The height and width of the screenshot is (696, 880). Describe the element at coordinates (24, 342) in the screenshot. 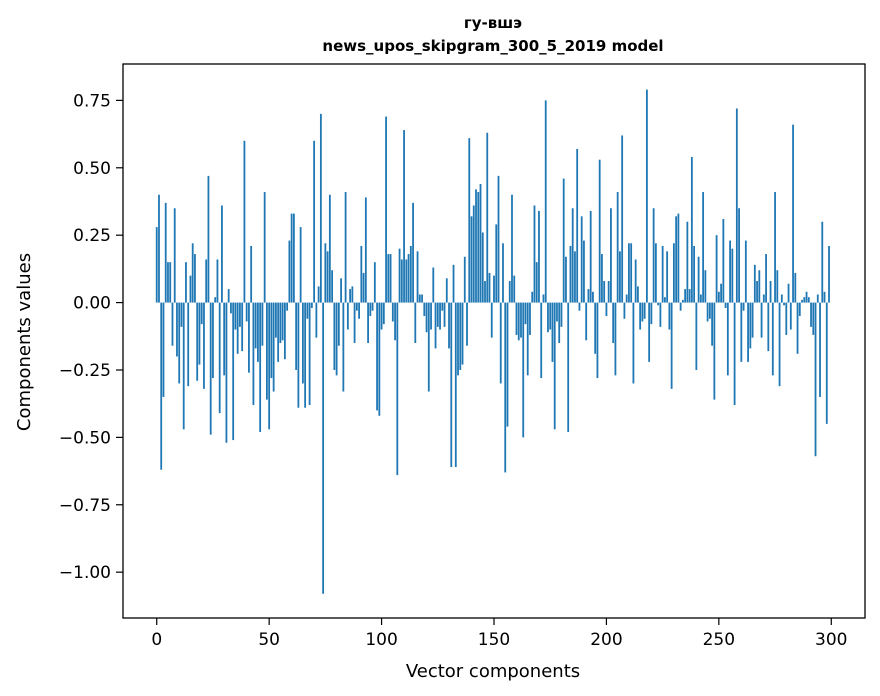

I see `y-axis-label: Components values` at that location.